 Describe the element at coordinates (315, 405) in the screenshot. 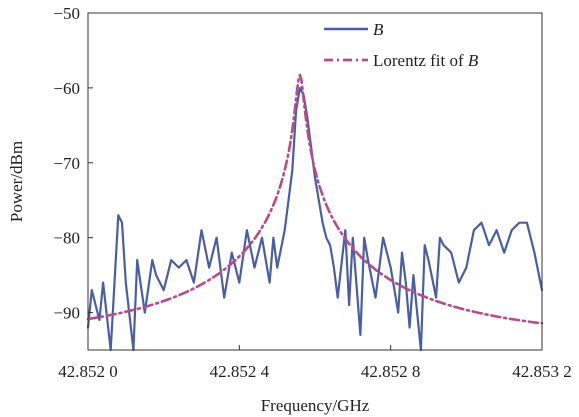

I see `x-axis-title: Frequency/GHz` at that location.